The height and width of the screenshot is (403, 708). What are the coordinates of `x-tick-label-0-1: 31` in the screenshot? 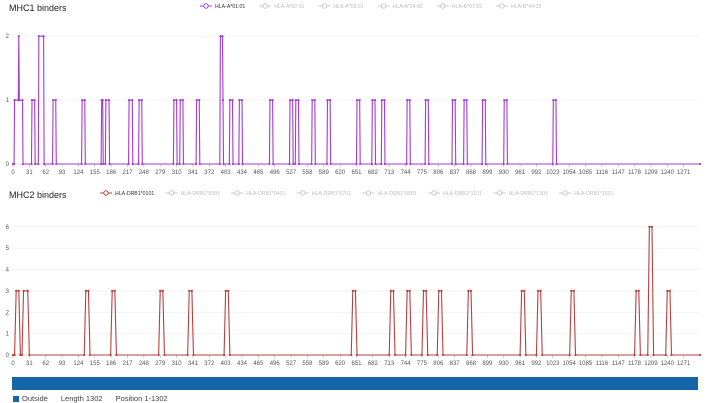 It's located at (29, 173).